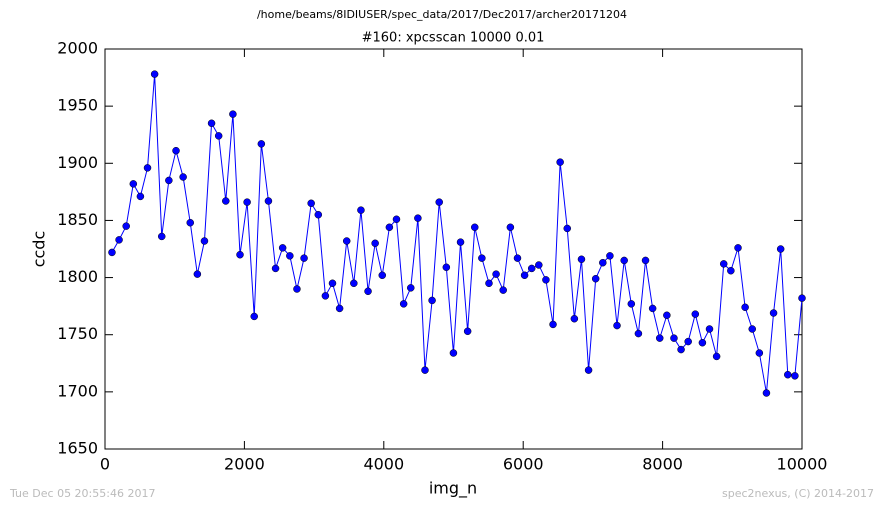  I want to click on y-tick-label: 1700, so click(77, 390).